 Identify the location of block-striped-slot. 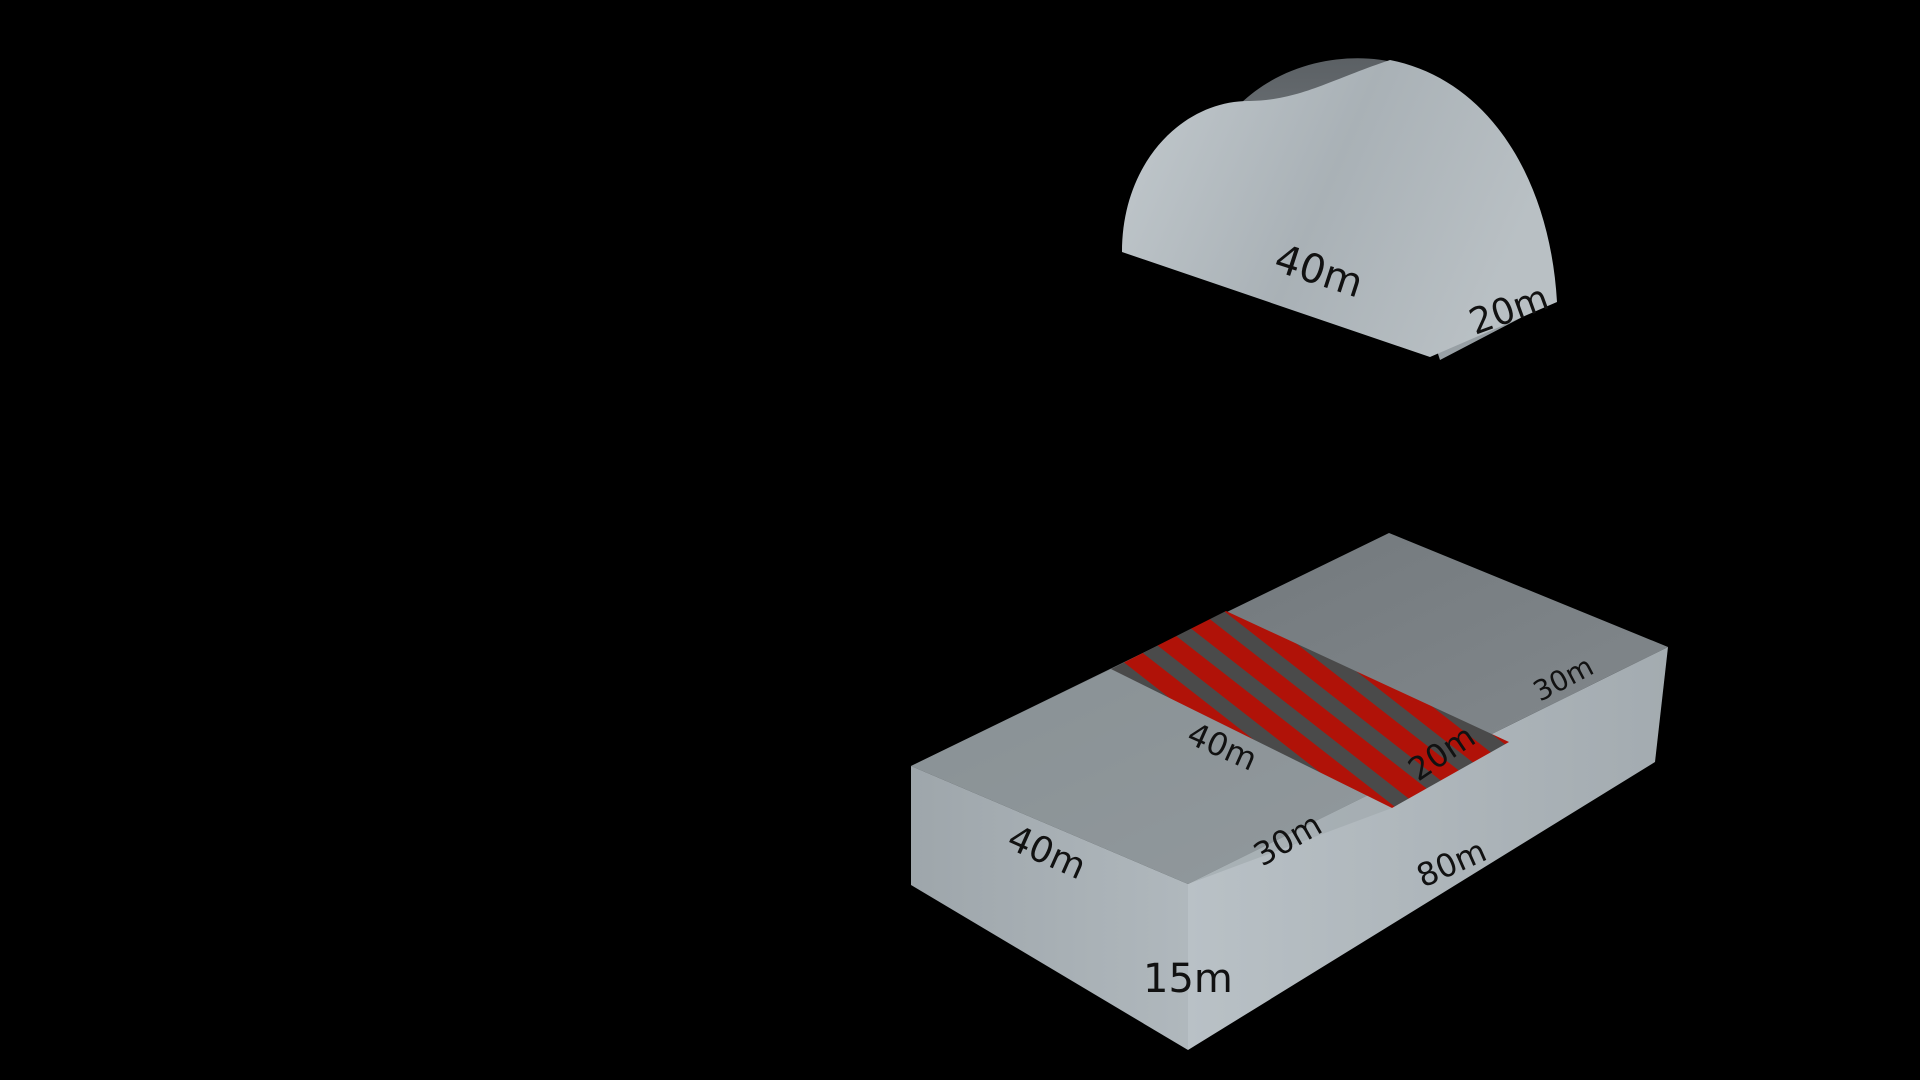
(1310, 709).